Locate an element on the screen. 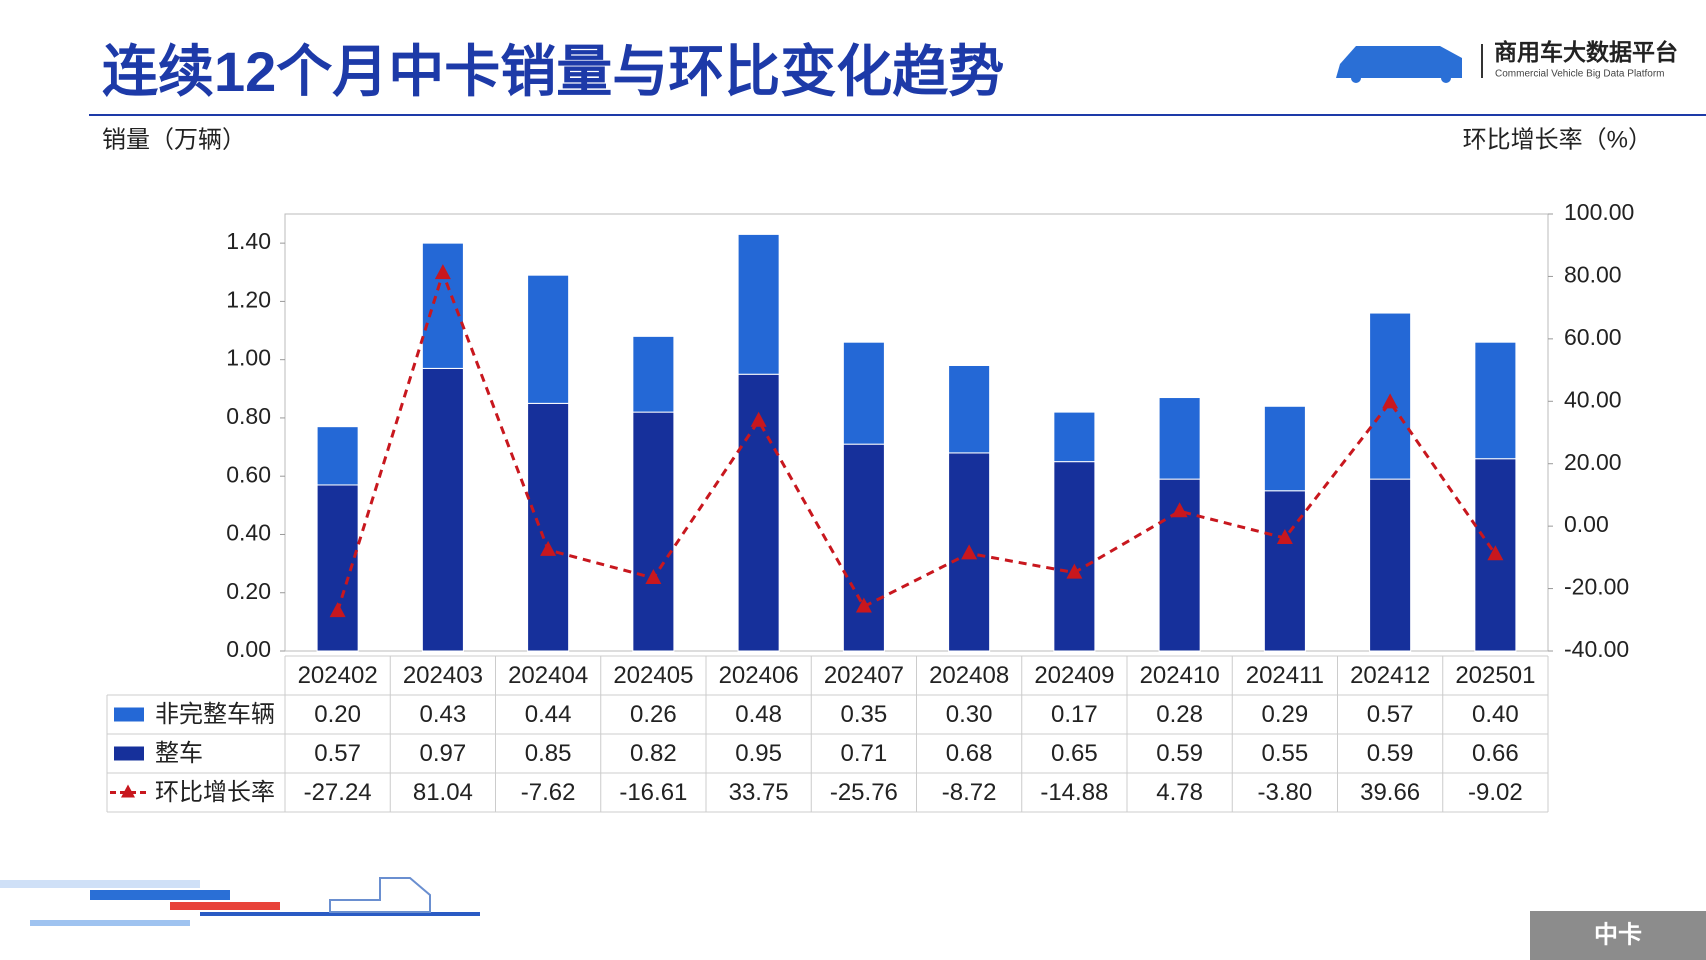 The width and height of the screenshot is (1706, 960). legend-label: 非完整车辆 is located at coordinates (215, 714).